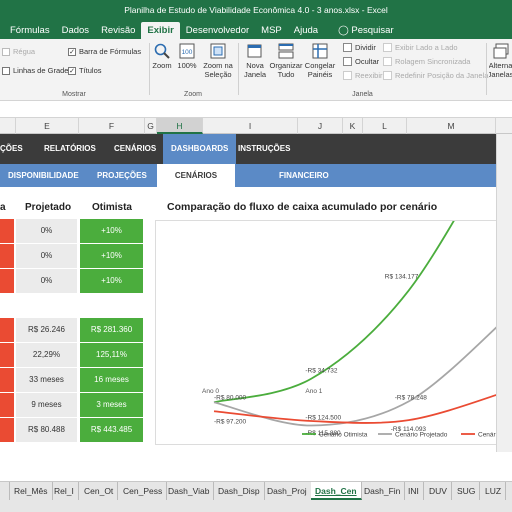 The height and width of the screenshot is (512, 512). What do you see at coordinates (11, 148) in the screenshot?
I see `nav-projecoes-partial: ÇÕES` at bounding box center [11, 148].